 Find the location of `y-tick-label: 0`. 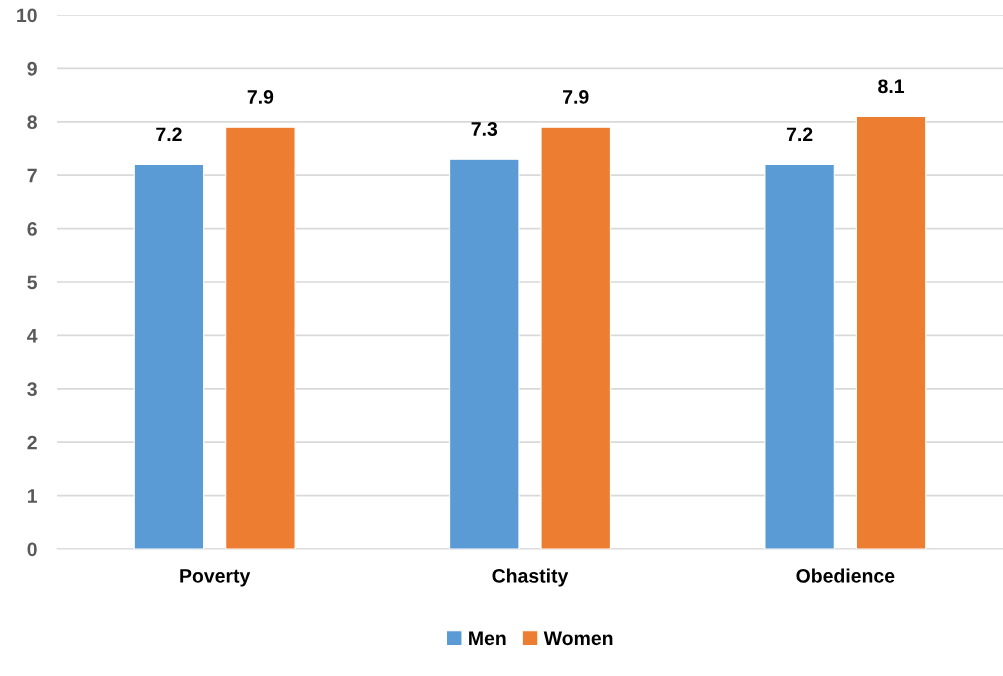

y-tick-label: 0 is located at coordinates (32, 549).